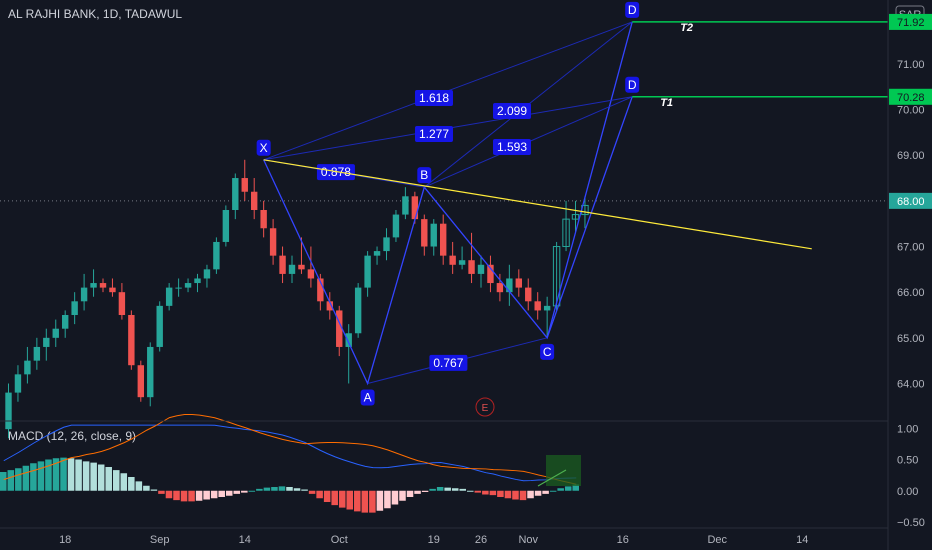 The width and height of the screenshot is (932, 550). I want to click on pattern-point-b: B, so click(424, 175).